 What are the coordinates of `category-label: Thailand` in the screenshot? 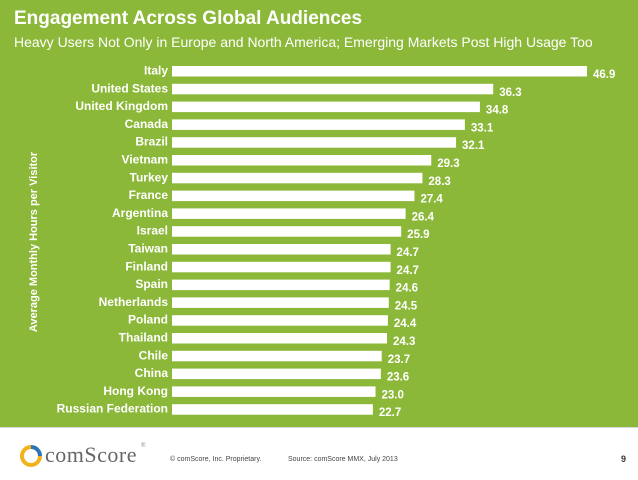 It's located at (143, 338).